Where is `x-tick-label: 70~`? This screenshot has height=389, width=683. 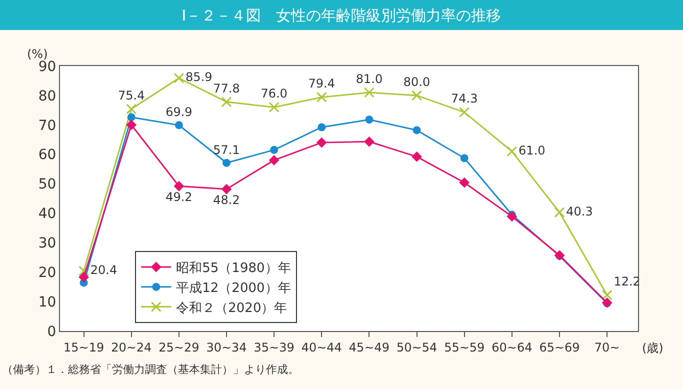
x-tick-label: 70~ is located at coordinates (607, 347).